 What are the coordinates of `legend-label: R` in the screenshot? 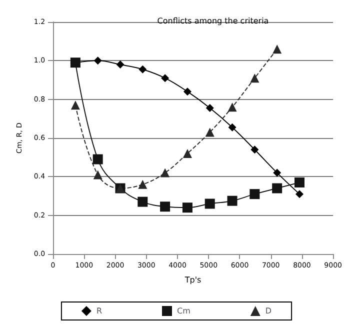 It's located at (99, 311).